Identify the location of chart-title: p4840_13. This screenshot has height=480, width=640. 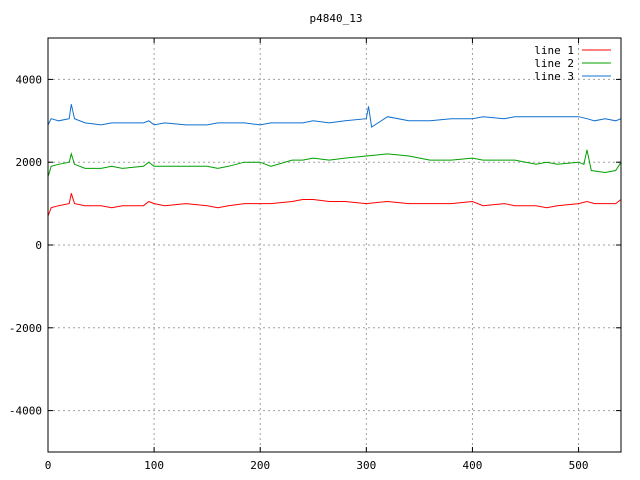
(336, 18).